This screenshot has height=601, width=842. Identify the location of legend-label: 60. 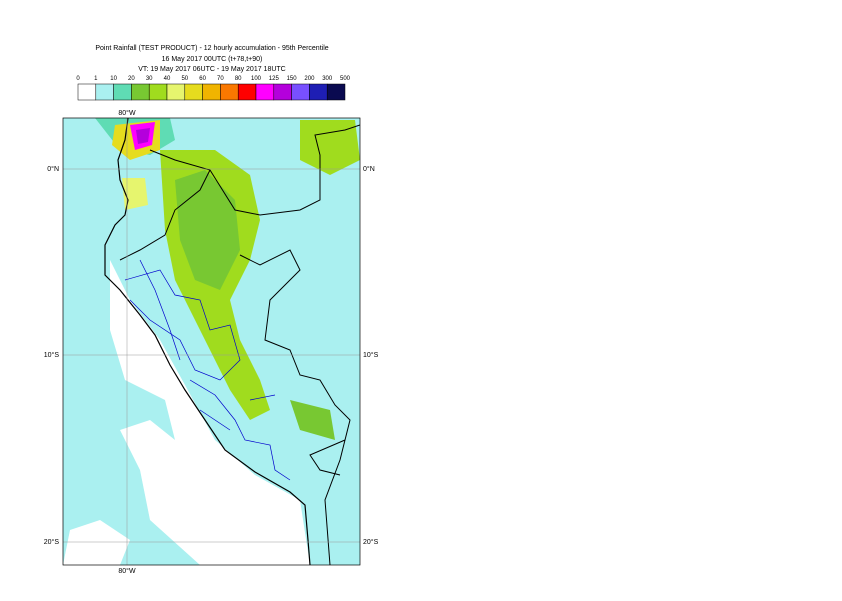
(202, 79).